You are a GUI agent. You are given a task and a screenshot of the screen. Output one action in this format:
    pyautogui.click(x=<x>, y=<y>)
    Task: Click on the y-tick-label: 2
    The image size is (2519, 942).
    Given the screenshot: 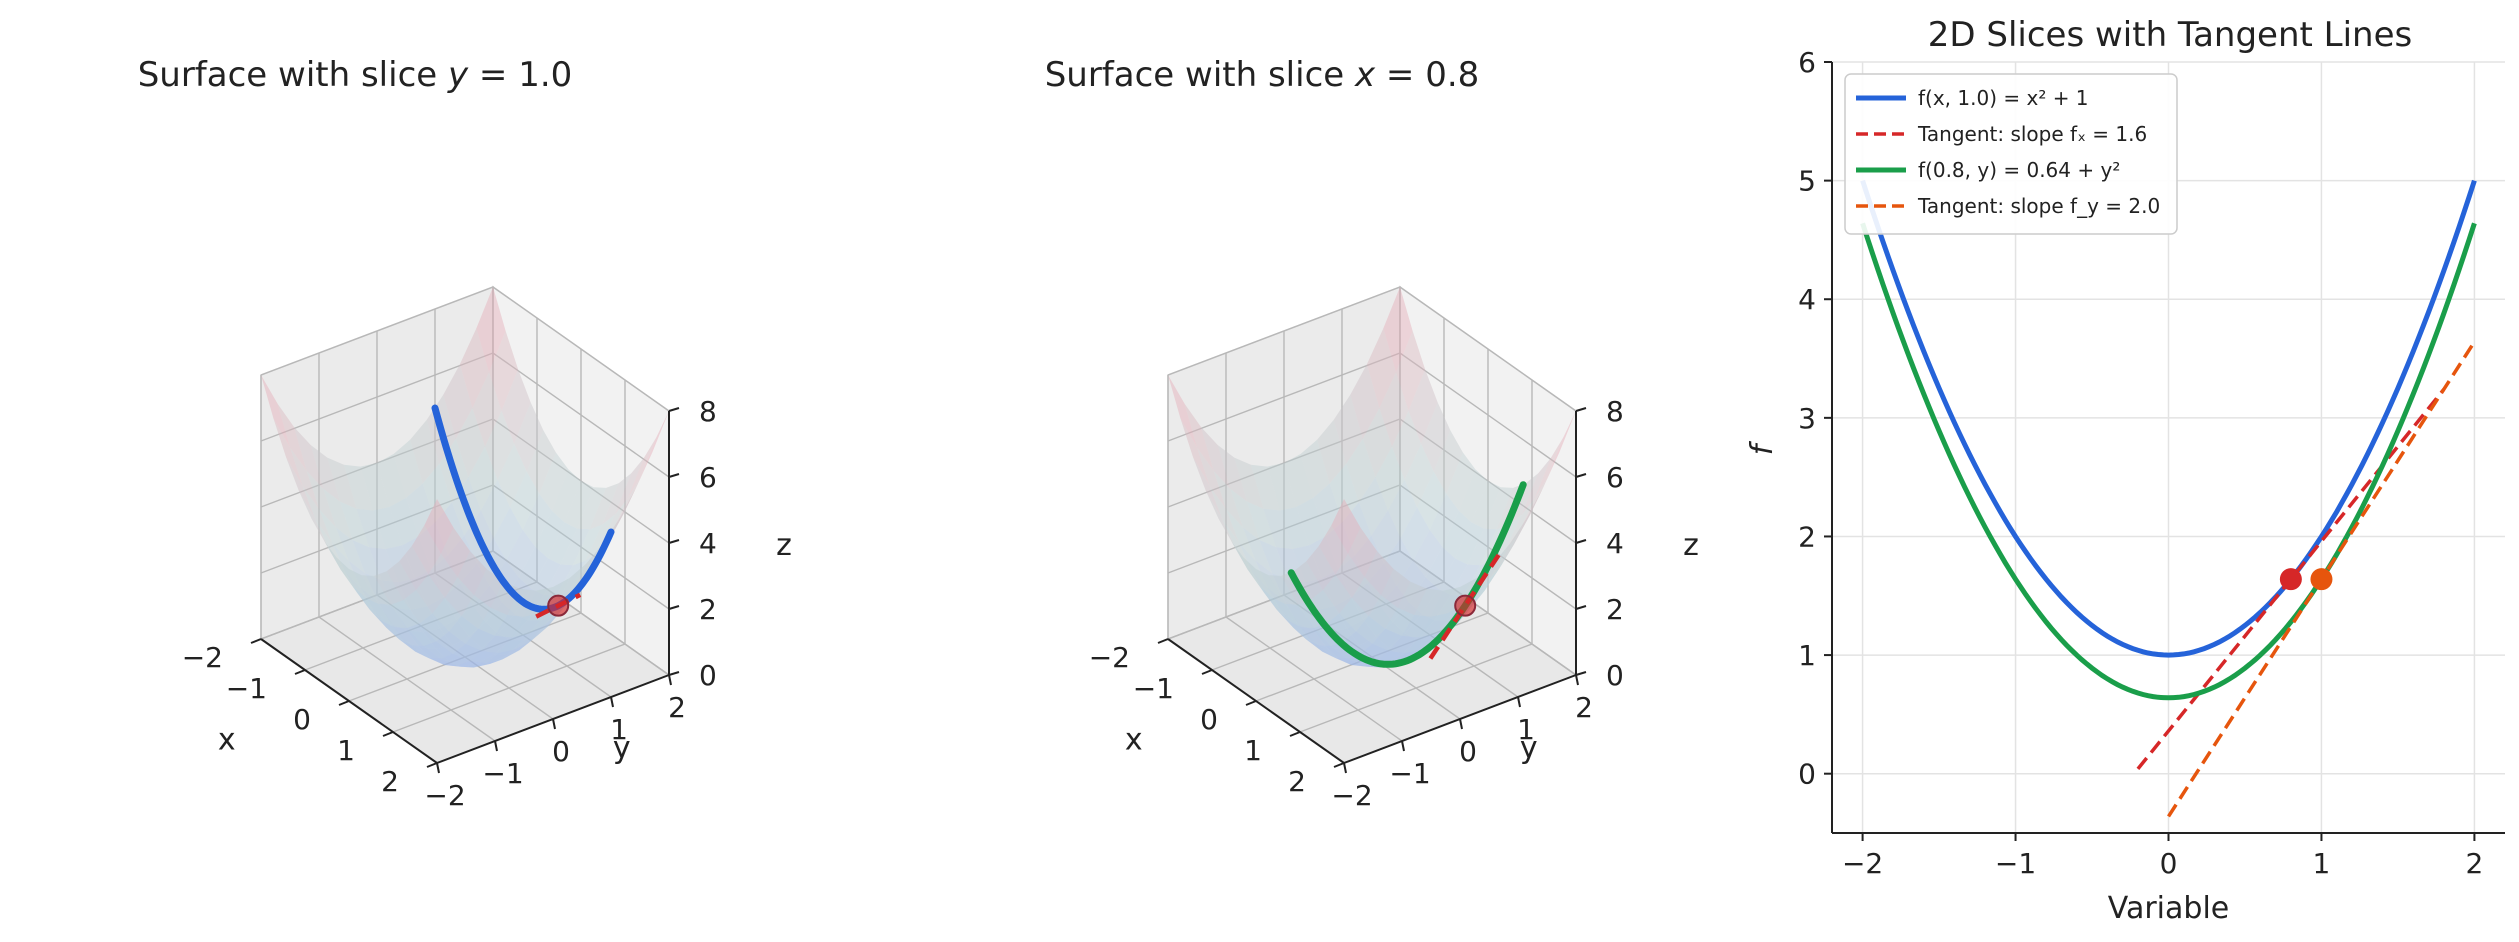 What is the action you would take?
    pyautogui.click(x=1584, y=707)
    